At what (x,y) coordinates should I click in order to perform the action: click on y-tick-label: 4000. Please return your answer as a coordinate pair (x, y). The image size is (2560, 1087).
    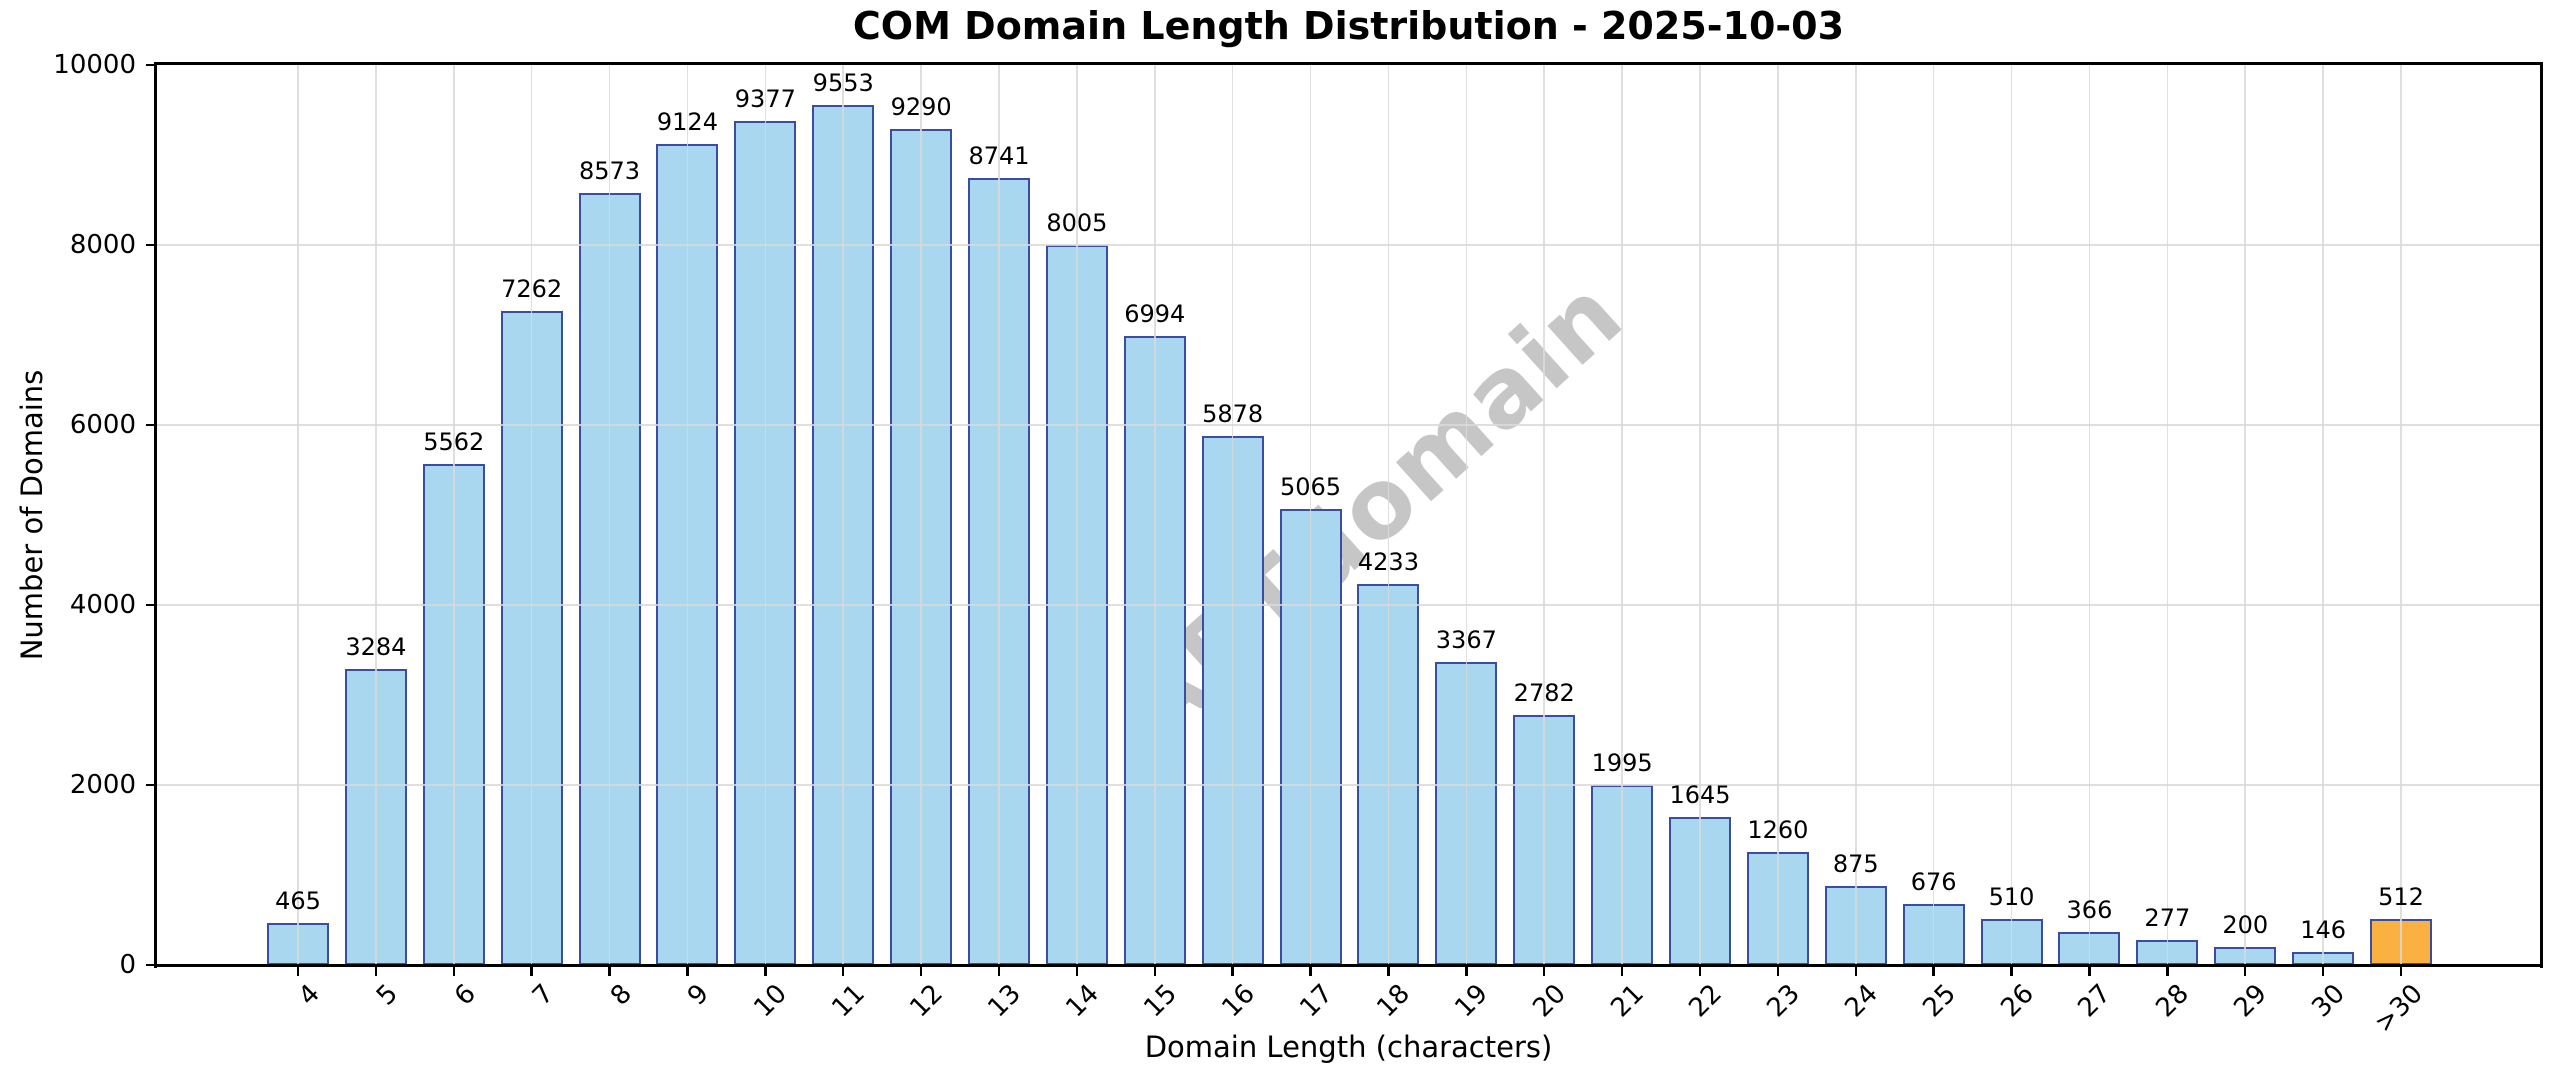
    Looking at the image, I should click on (102, 605).